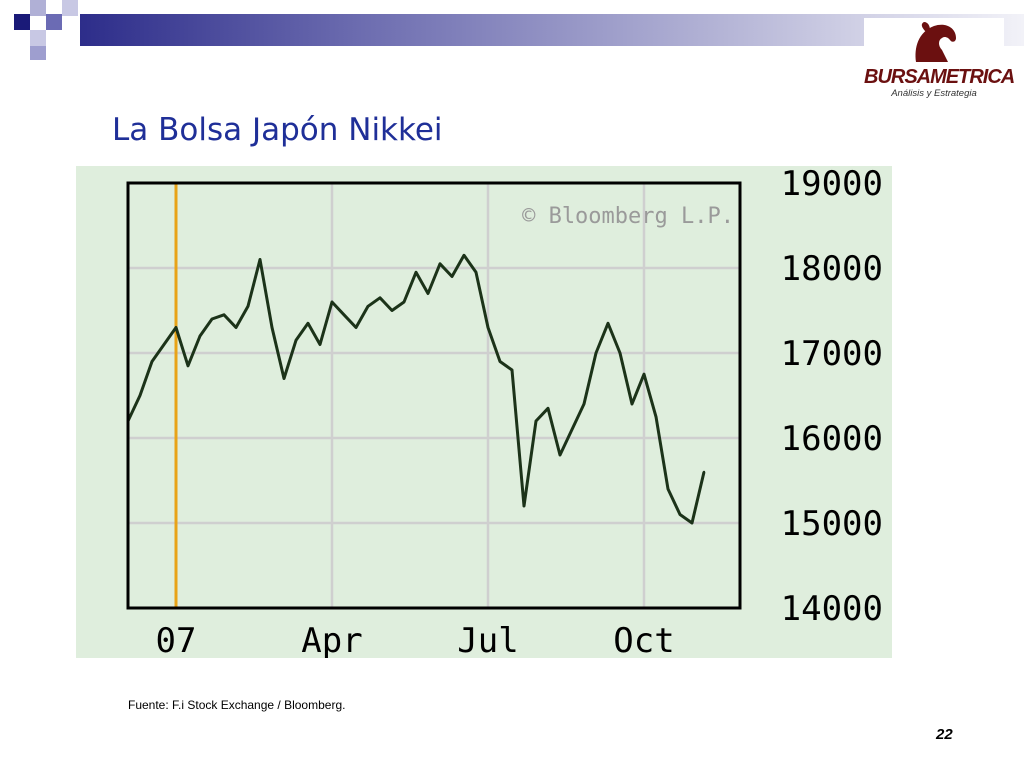 The image size is (1024, 768). Describe the element at coordinates (487, 639) in the screenshot. I see `x-tick-label: Jul` at that location.